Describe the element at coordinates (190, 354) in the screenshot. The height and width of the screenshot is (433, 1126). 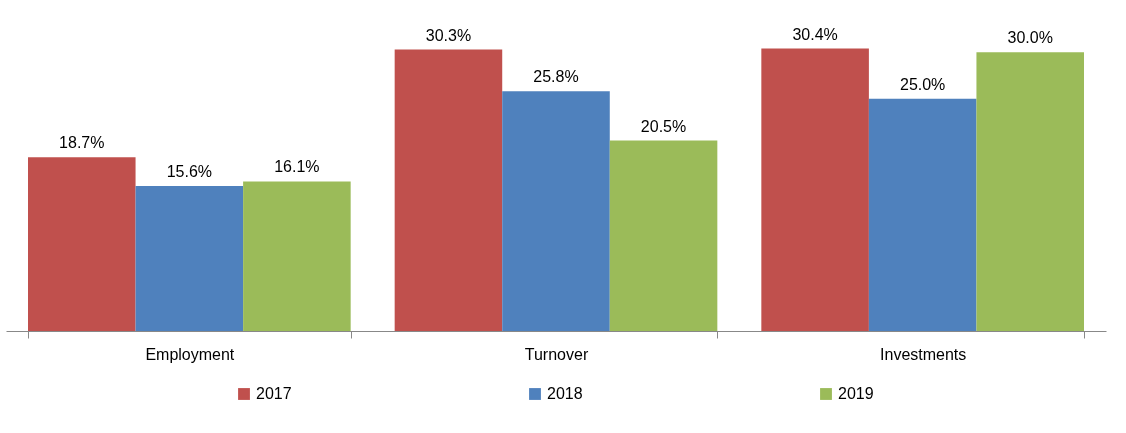
I see `x-tick-label: Employment` at that location.